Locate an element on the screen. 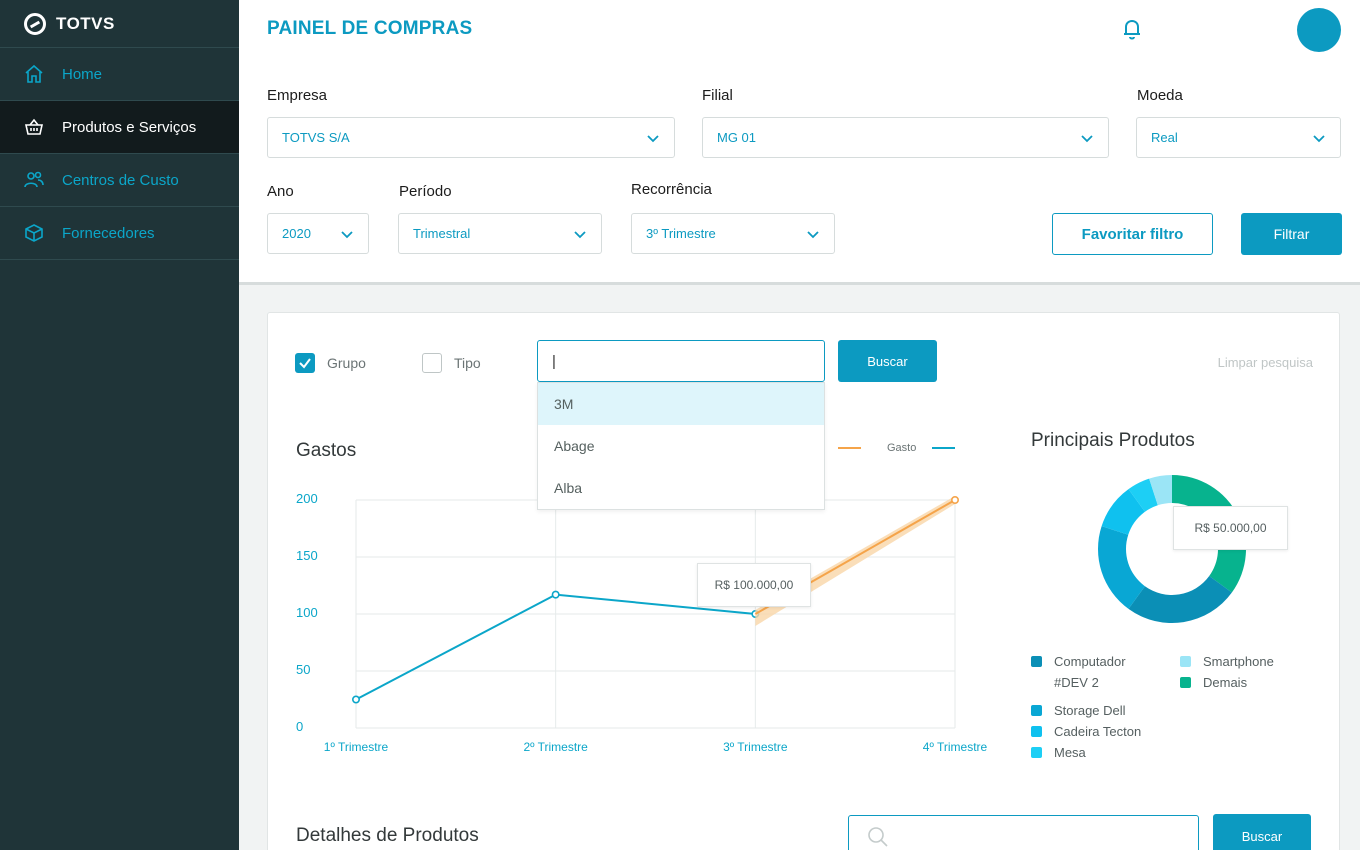 Image resolution: width=1360 pixels, height=850 pixels. y-tick-label: 200 is located at coordinates (307, 498).